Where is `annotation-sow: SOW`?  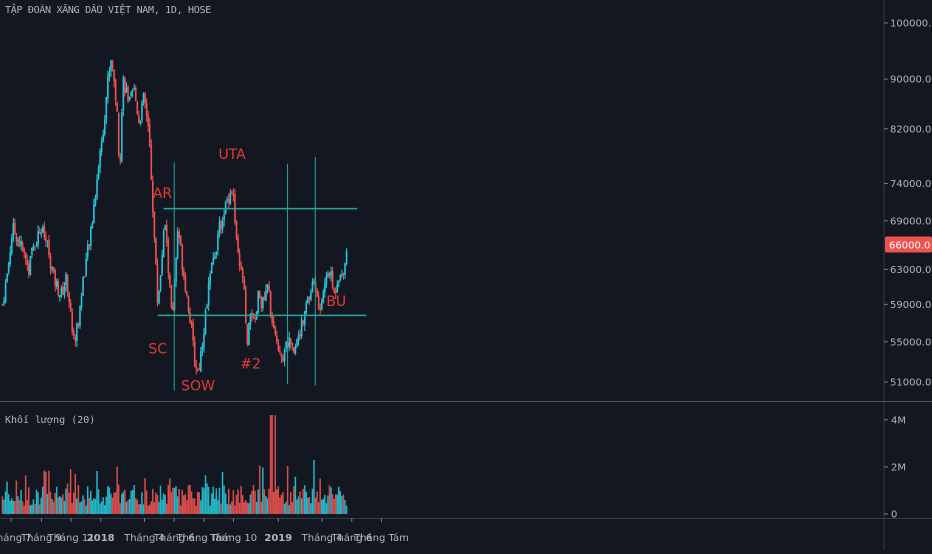 annotation-sow: SOW is located at coordinates (198, 387).